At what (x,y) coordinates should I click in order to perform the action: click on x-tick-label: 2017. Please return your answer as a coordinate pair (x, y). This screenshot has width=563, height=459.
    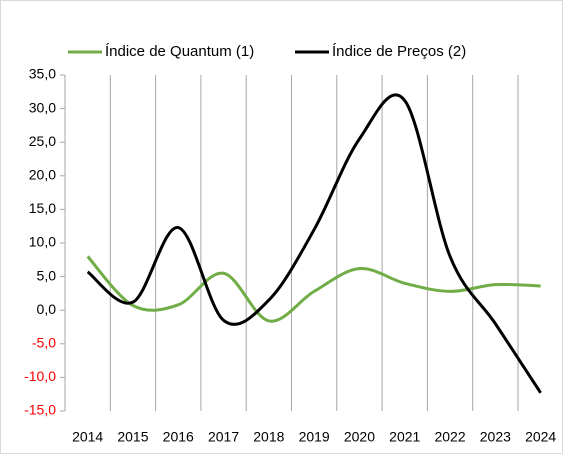
    Looking at the image, I should click on (223, 437).